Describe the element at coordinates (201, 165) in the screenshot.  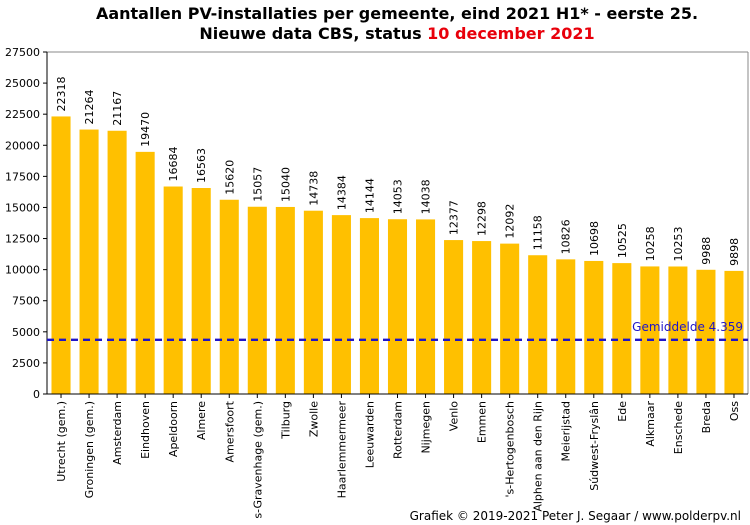
I see `bar-value-label: 16563` at that location.